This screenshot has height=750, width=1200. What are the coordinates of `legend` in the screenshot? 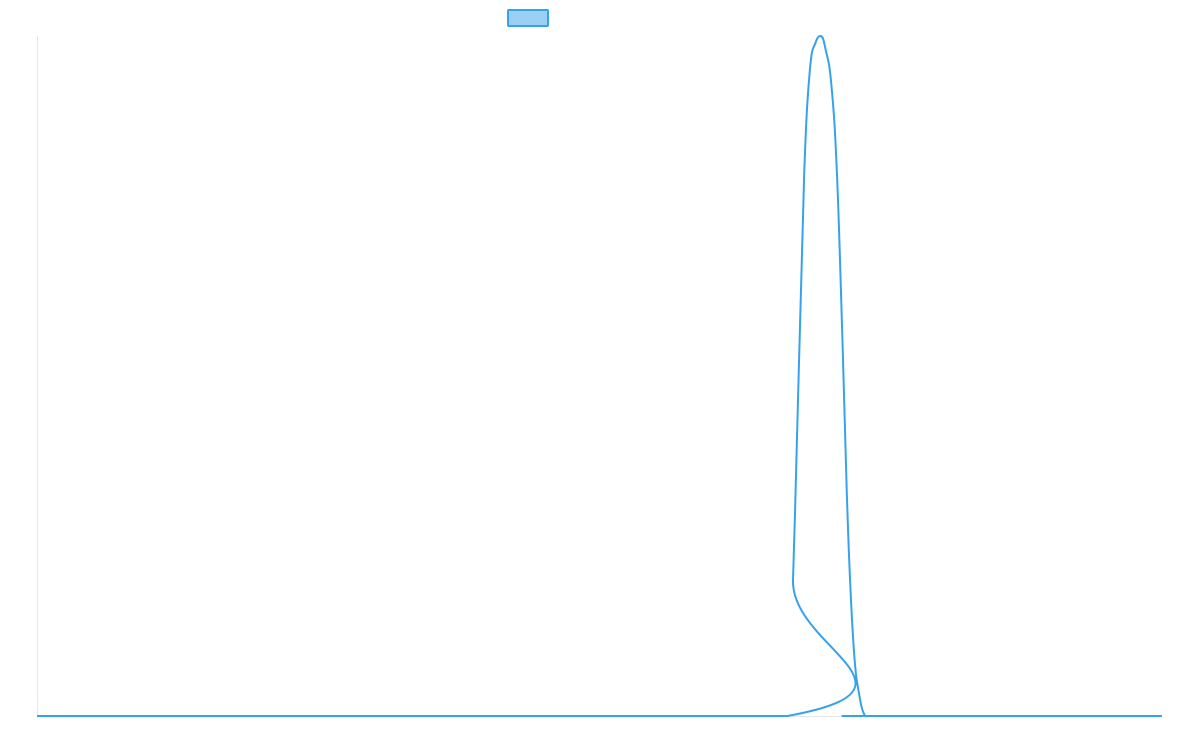 It's located at (528, 18).